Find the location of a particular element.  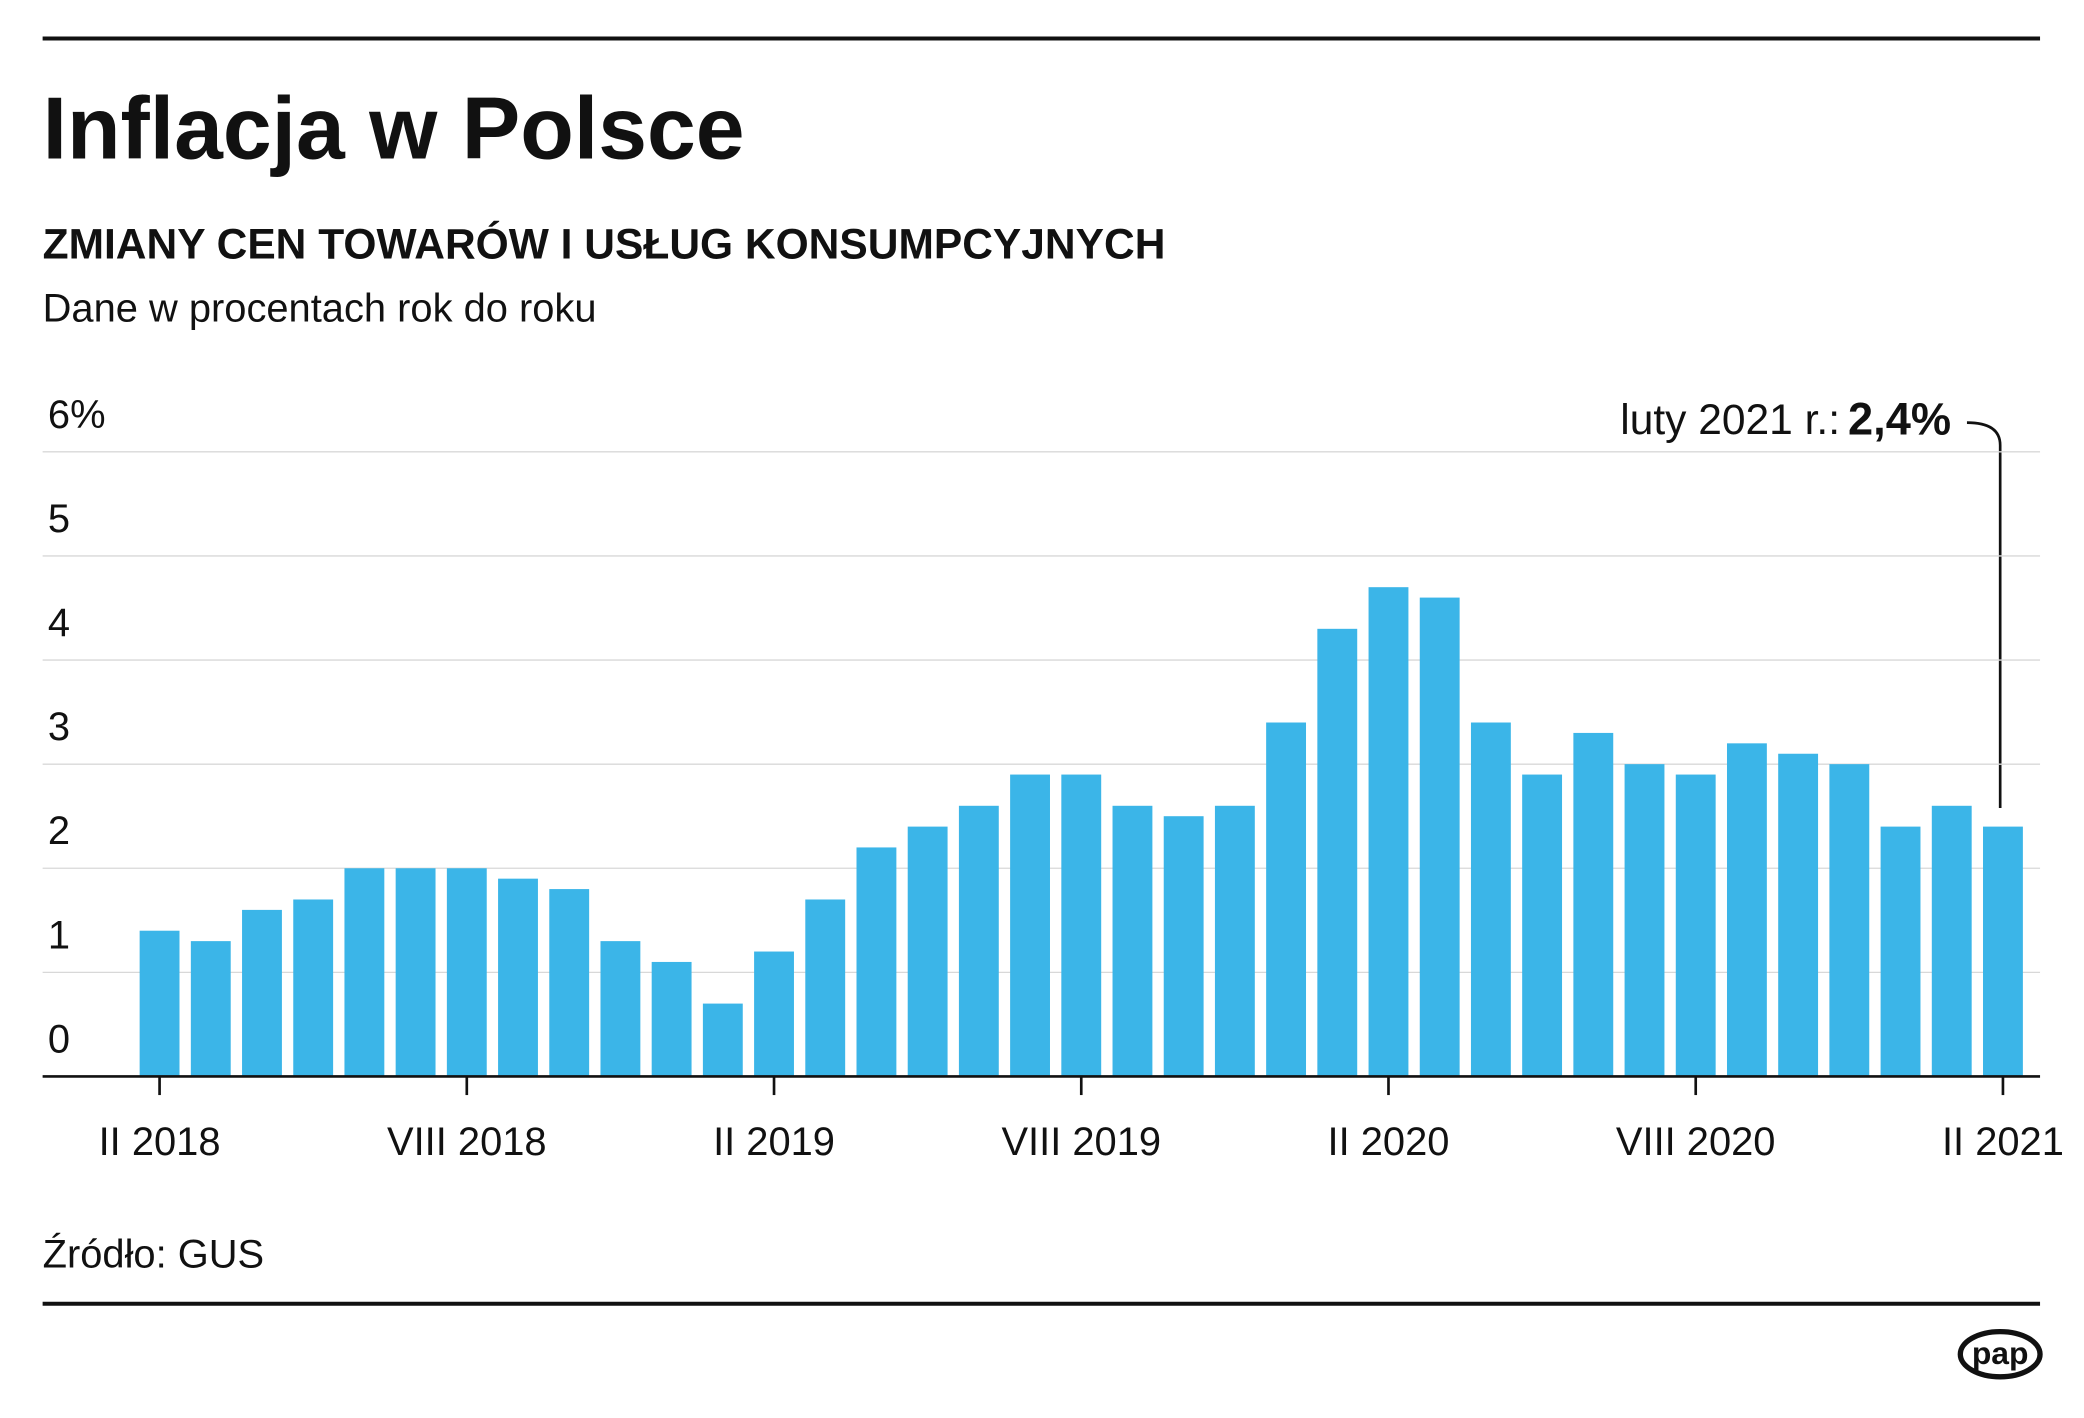

logo: pap is located at coordinates (2000, 1353).